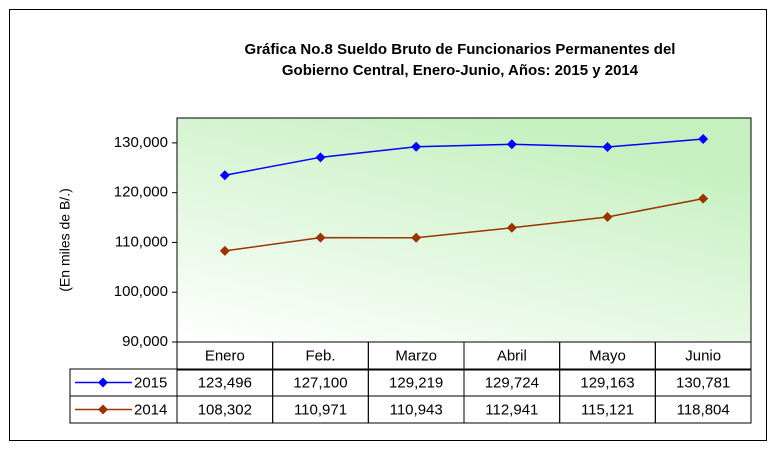  What do you see at coordinates (416, 355) in the screenshot?
I see `x-tick-label: Marzo` at bounding box center [416, 355].